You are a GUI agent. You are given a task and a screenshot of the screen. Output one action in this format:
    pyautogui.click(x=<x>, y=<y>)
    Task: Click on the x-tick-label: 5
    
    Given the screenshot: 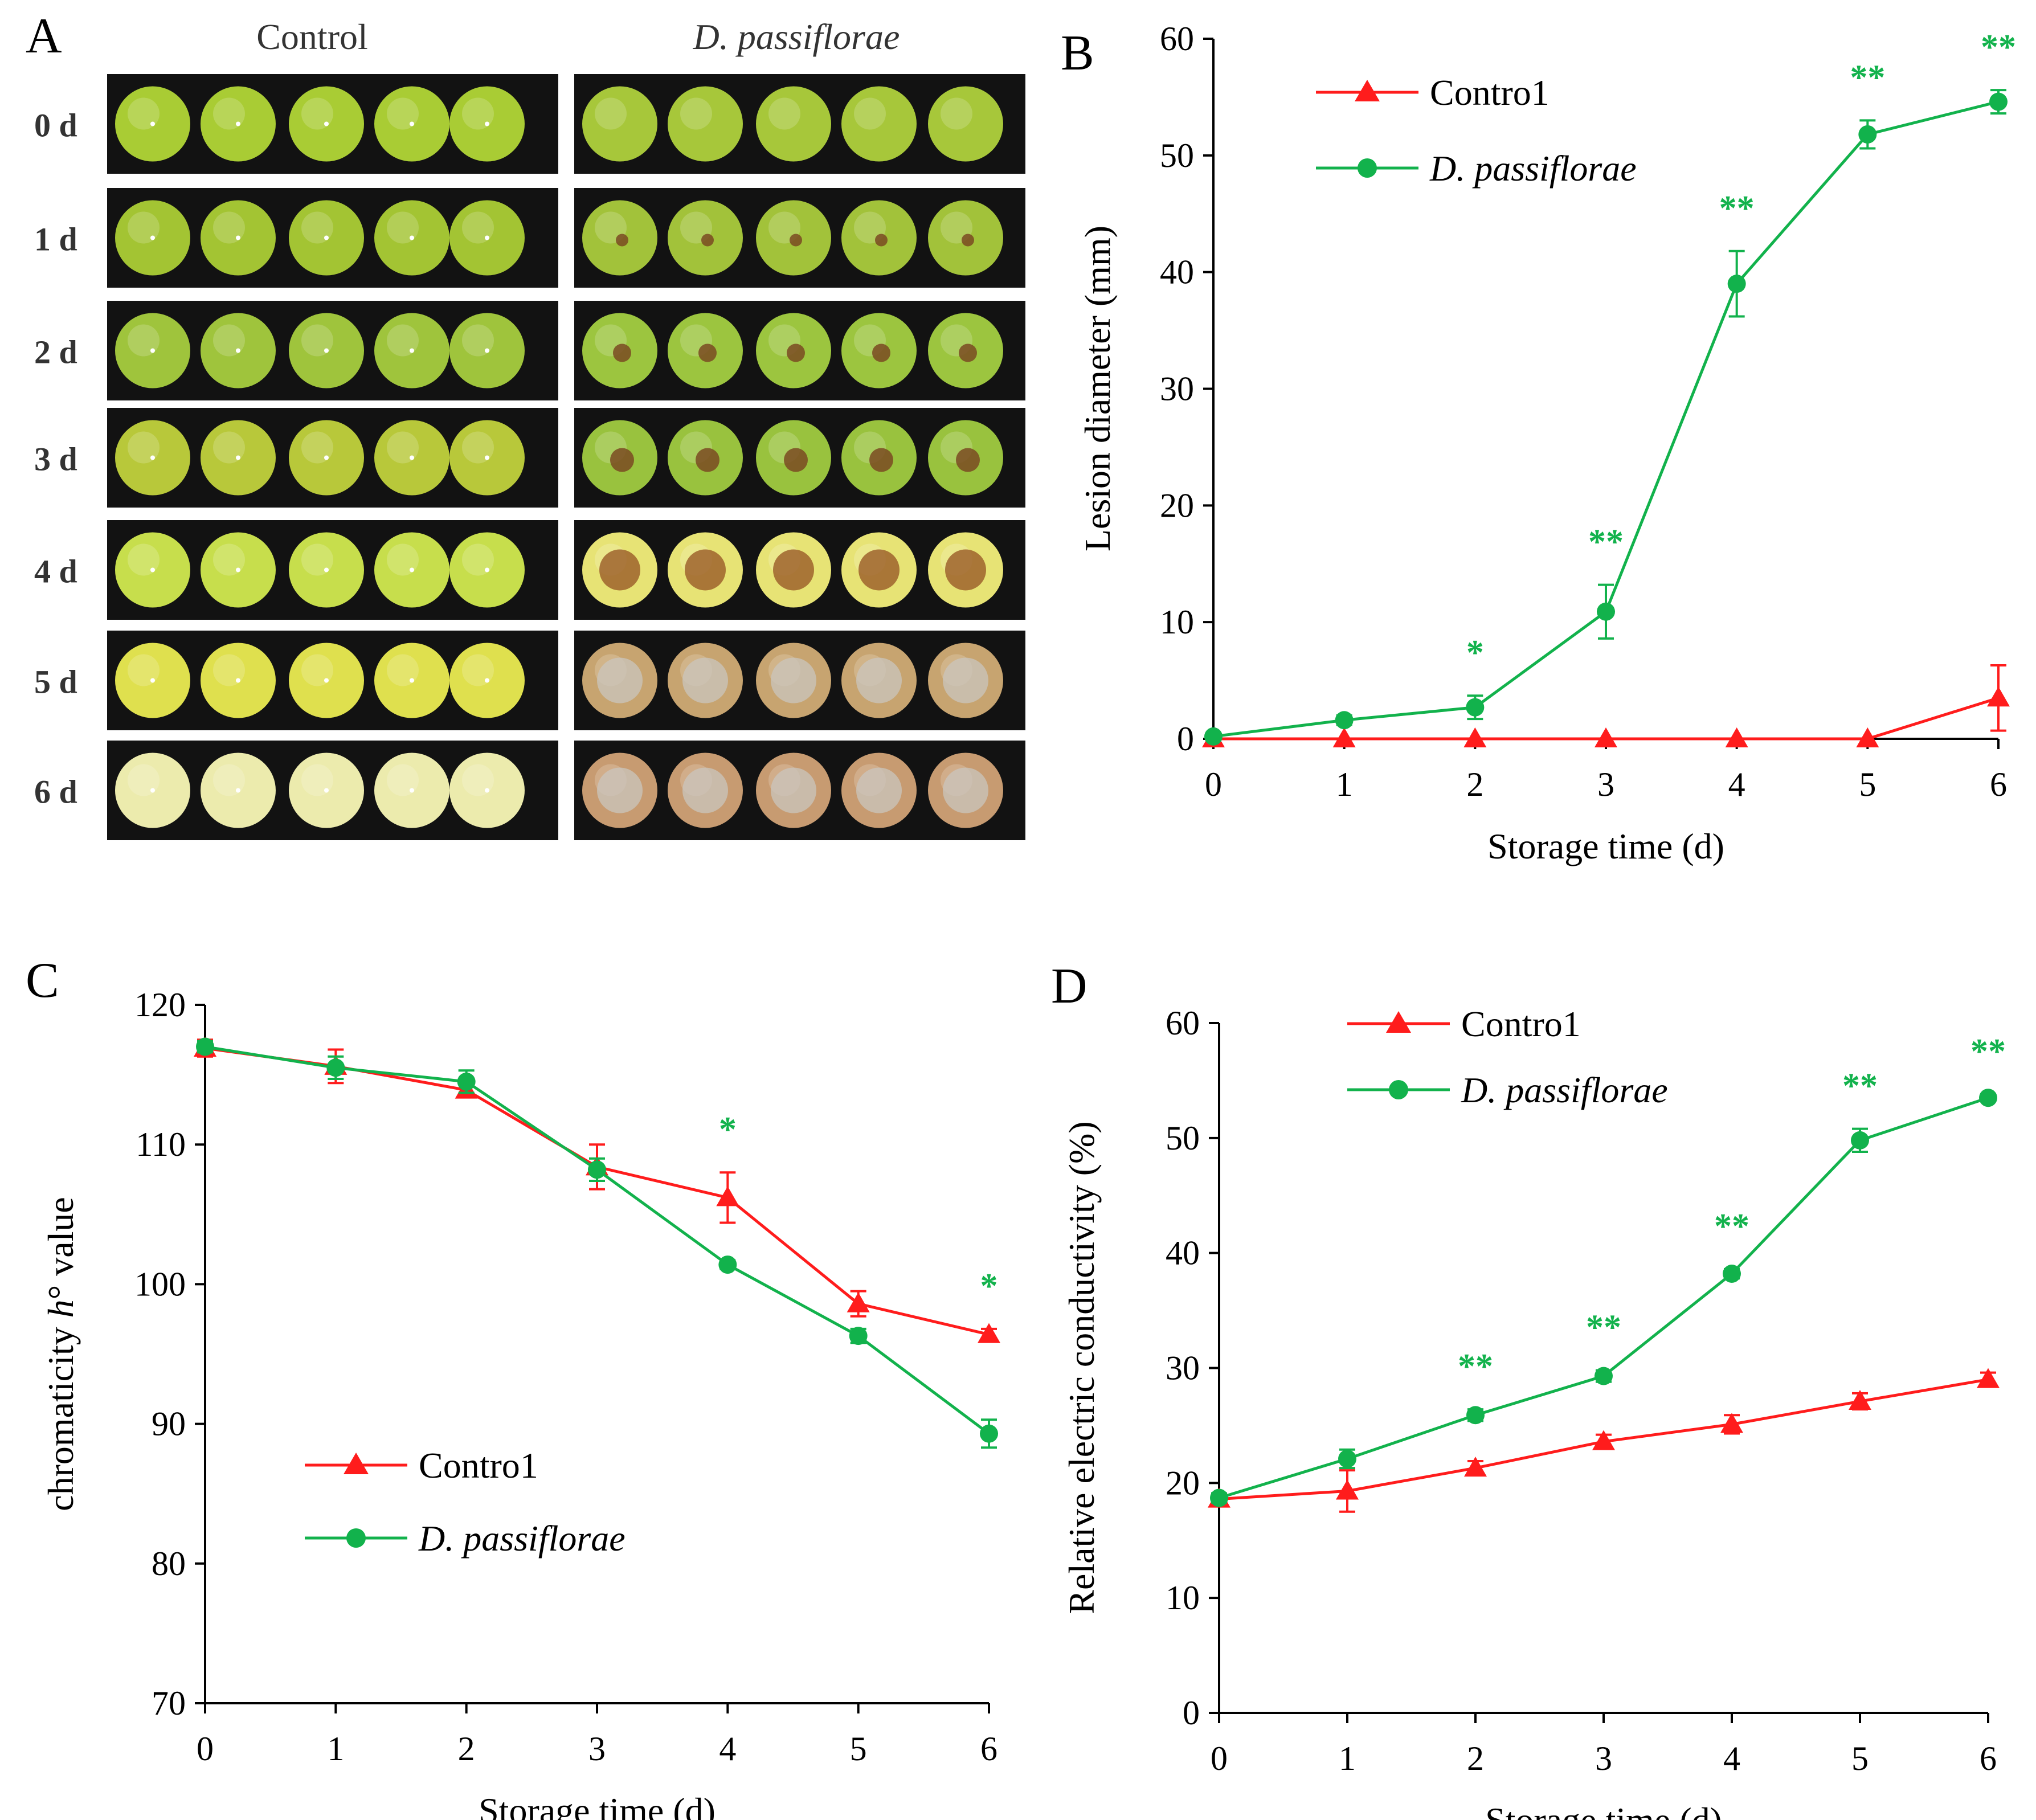 What is the action you would take?
    pyautogui.click(x=1860, y=1758)
    